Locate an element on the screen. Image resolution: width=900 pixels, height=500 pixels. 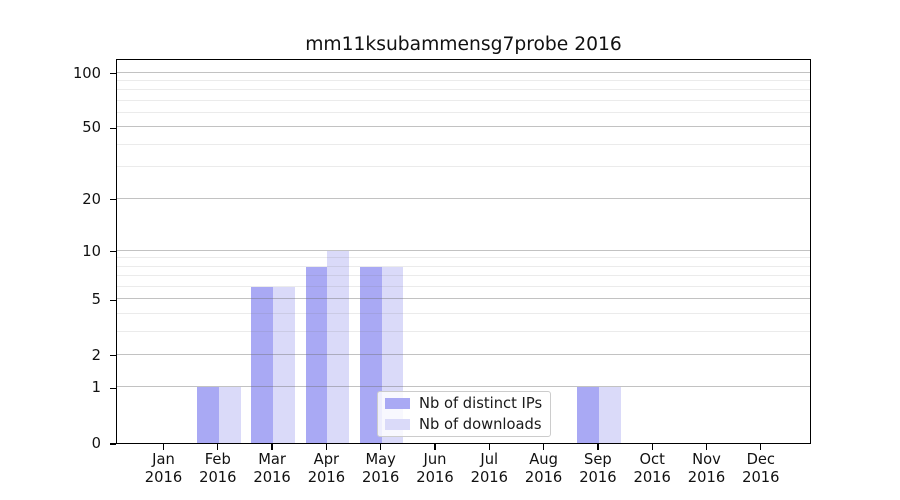
y-tick-label-10: 10 is located at coordinates (91, 251).